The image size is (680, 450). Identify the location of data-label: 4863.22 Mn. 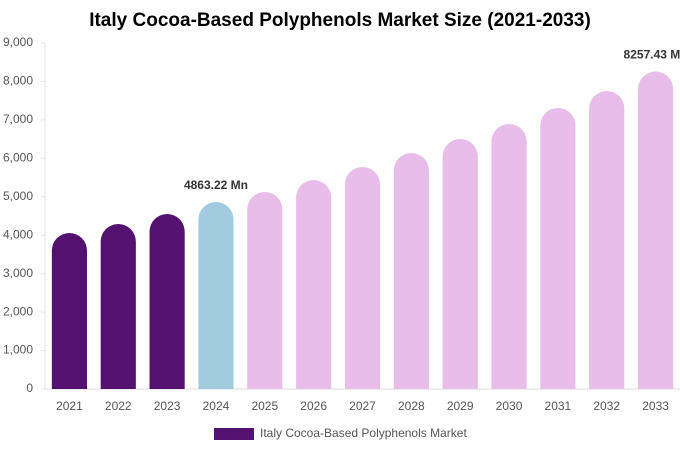
(216, 185).